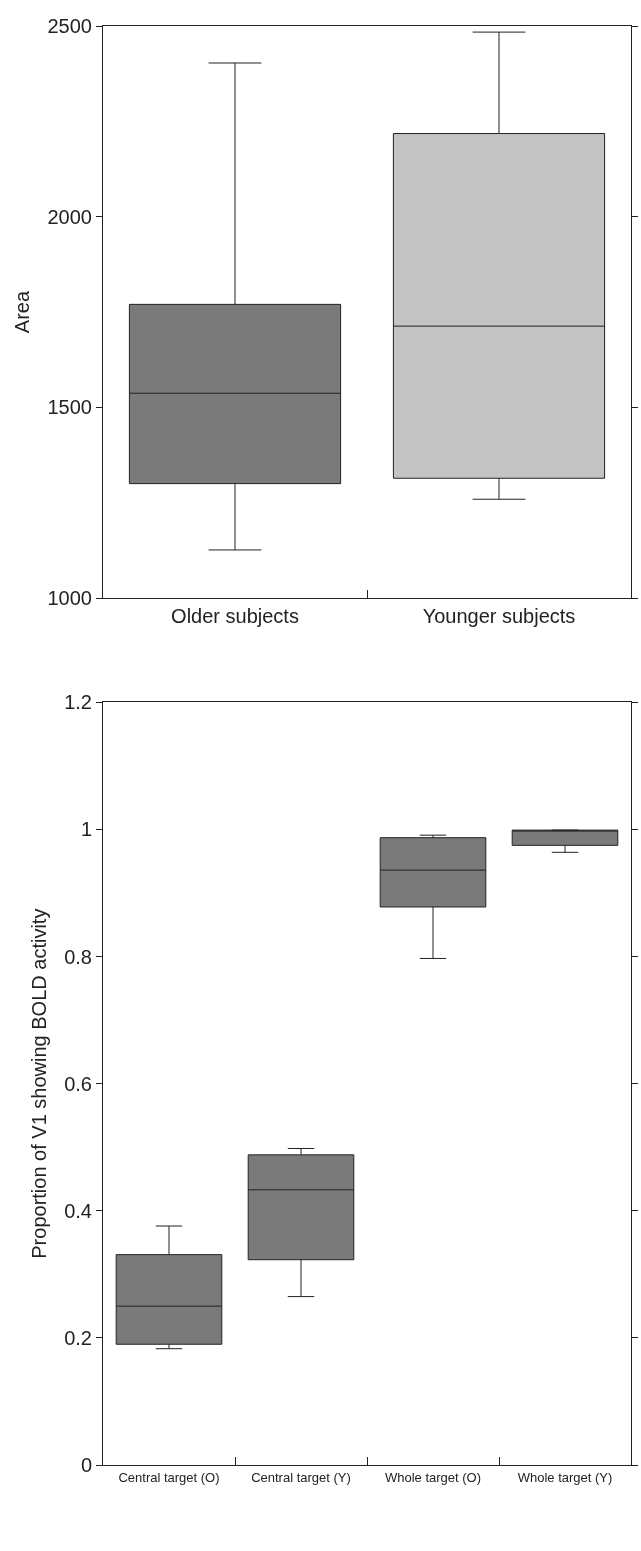 The width and height of the screenshot is (641, 1551). I want to click on y-tick-label: 1, so click(86, 829).